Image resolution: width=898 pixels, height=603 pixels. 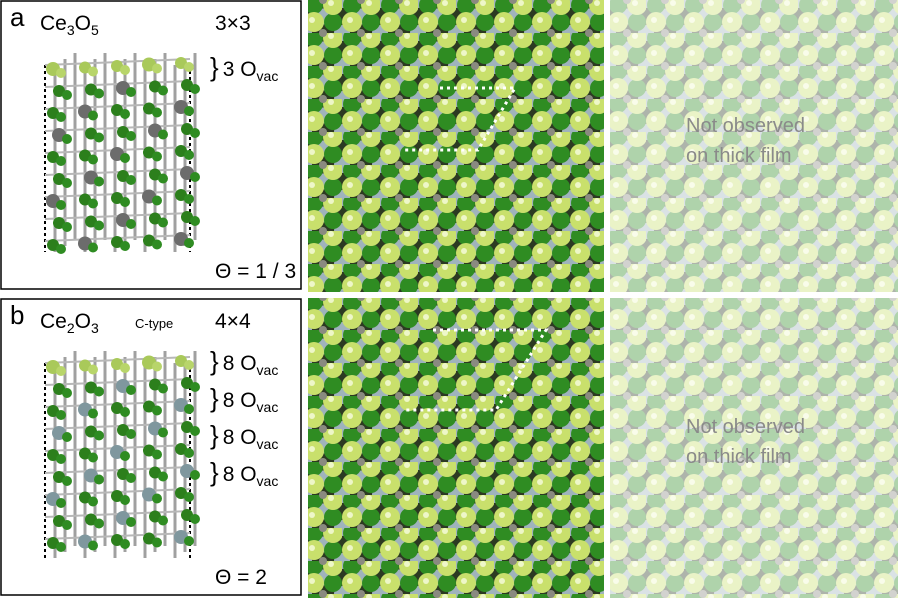 I want to click on panel-letter: b, so click(x=17, y=315).